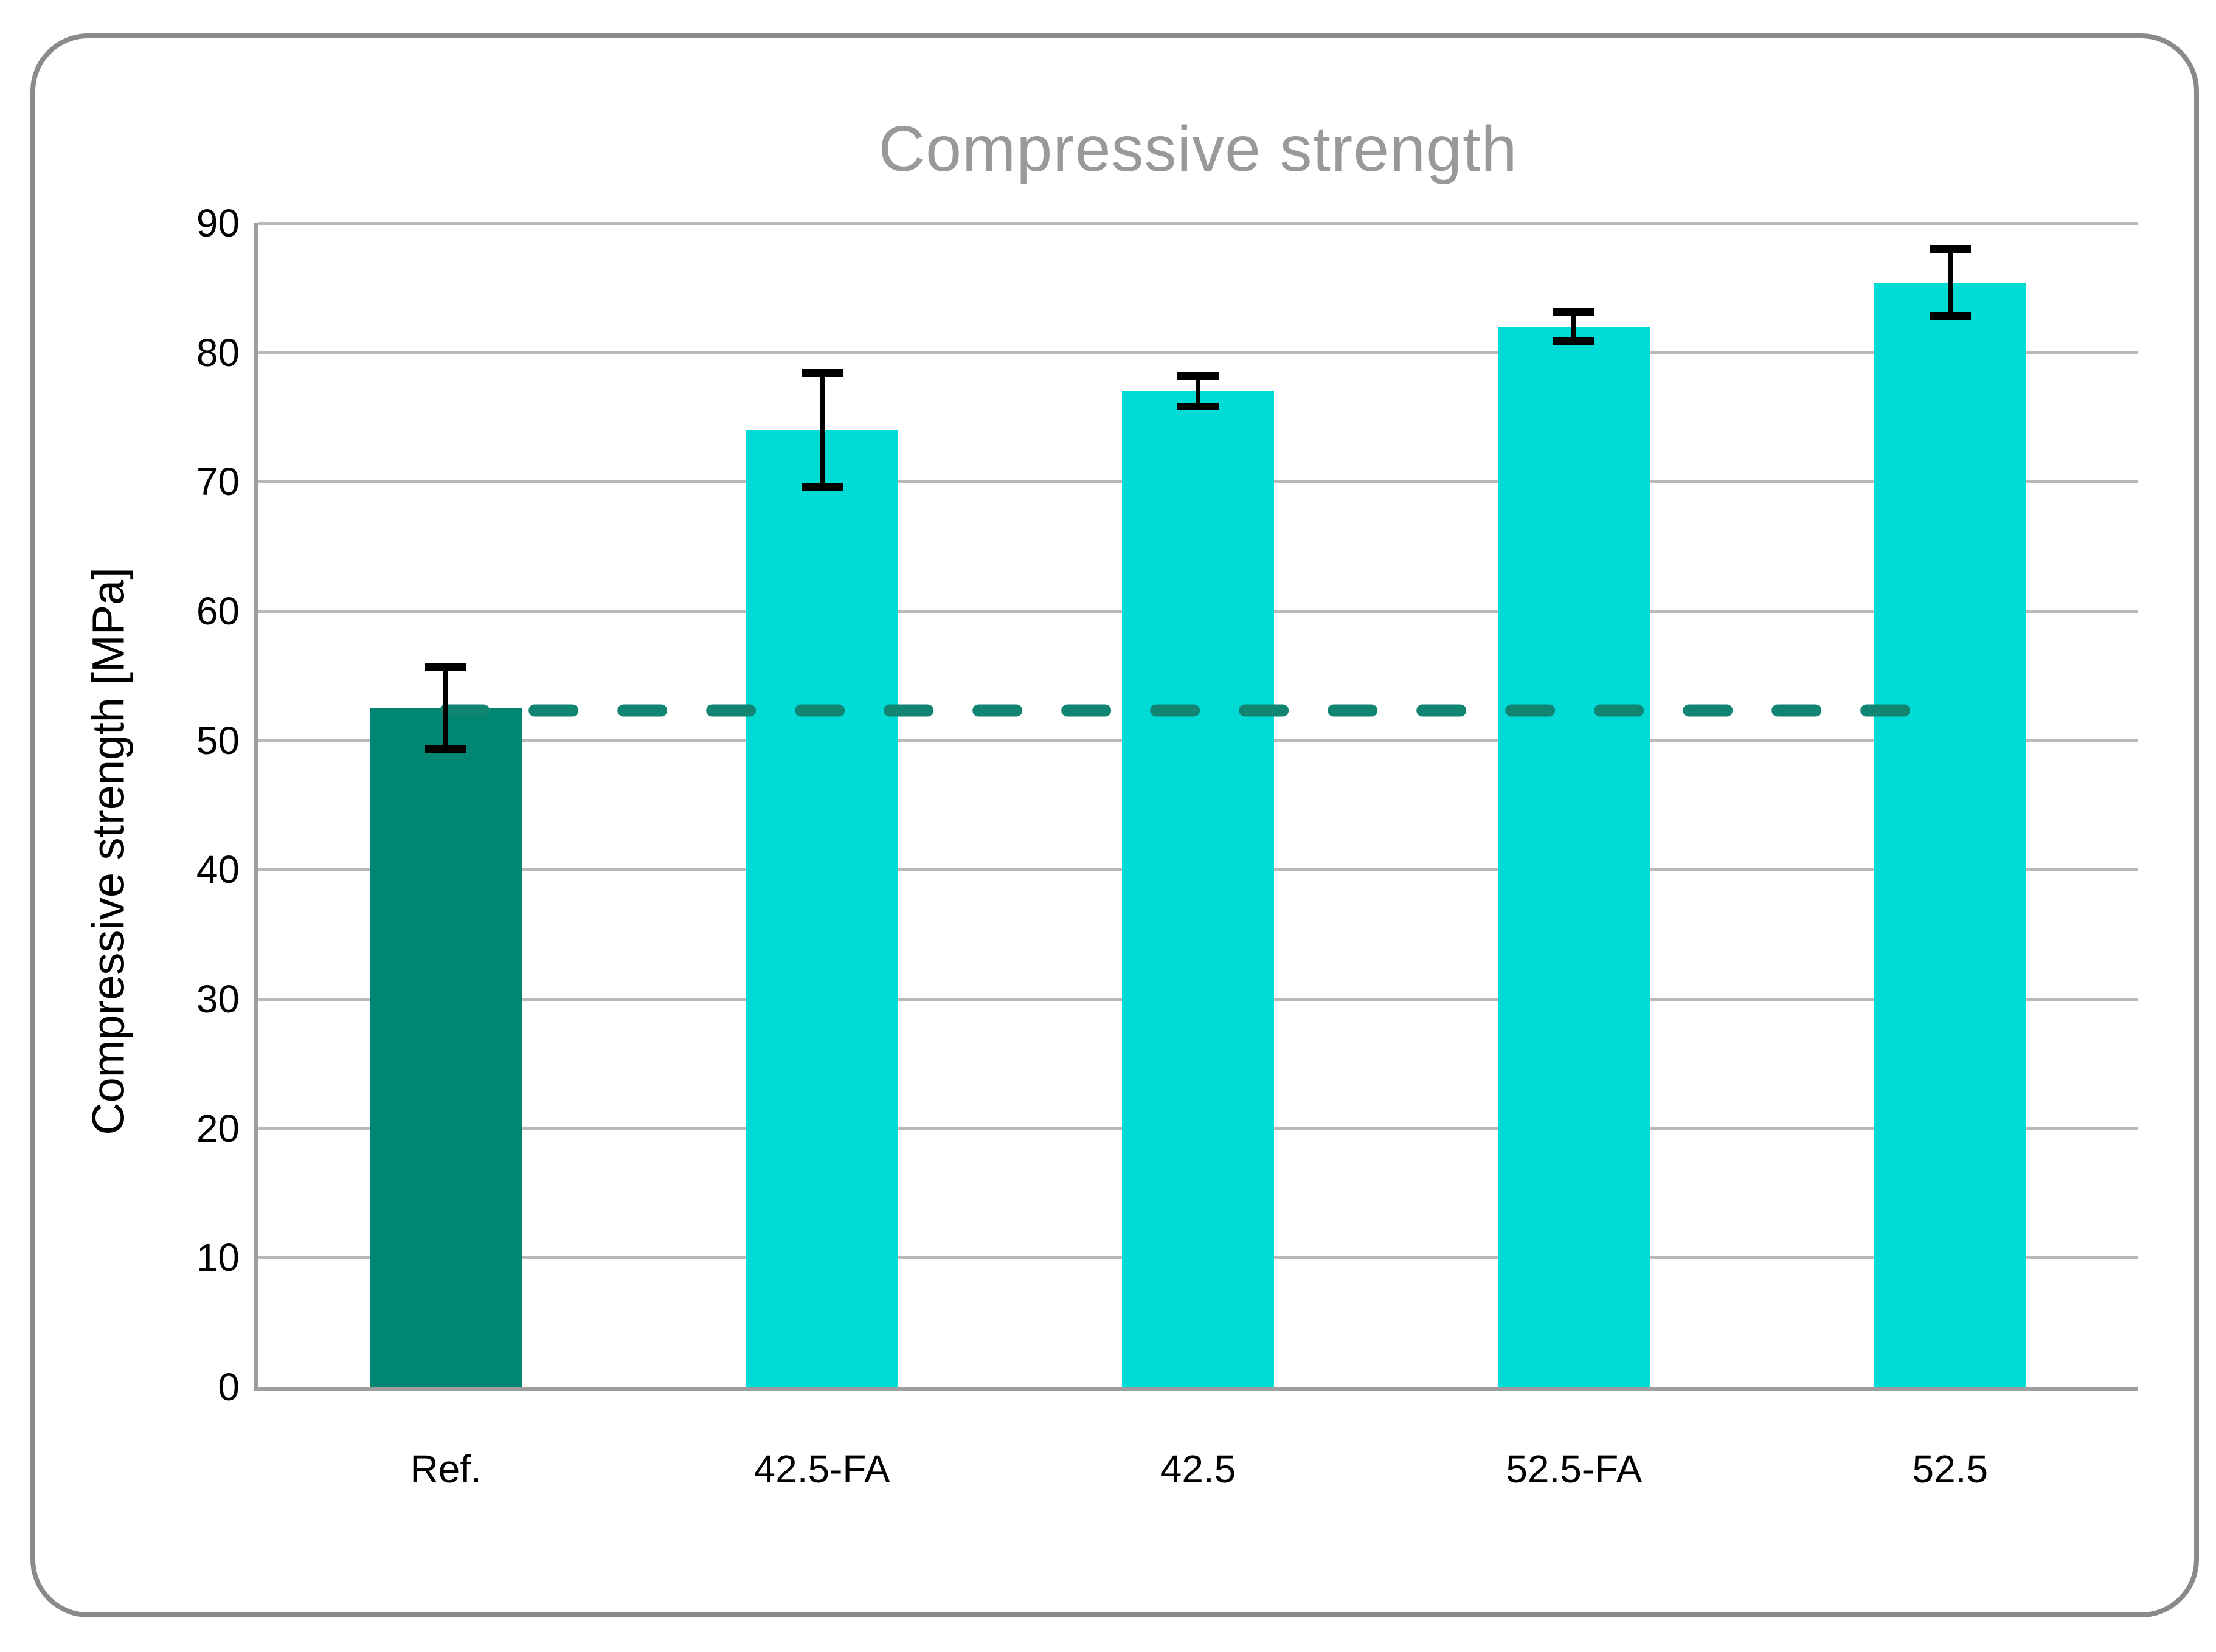 The height and width of the screenshot is (1652, 2216). I want to click on x-category-label-52-5-fa: 52.5-FA, so click(1574, 1469).